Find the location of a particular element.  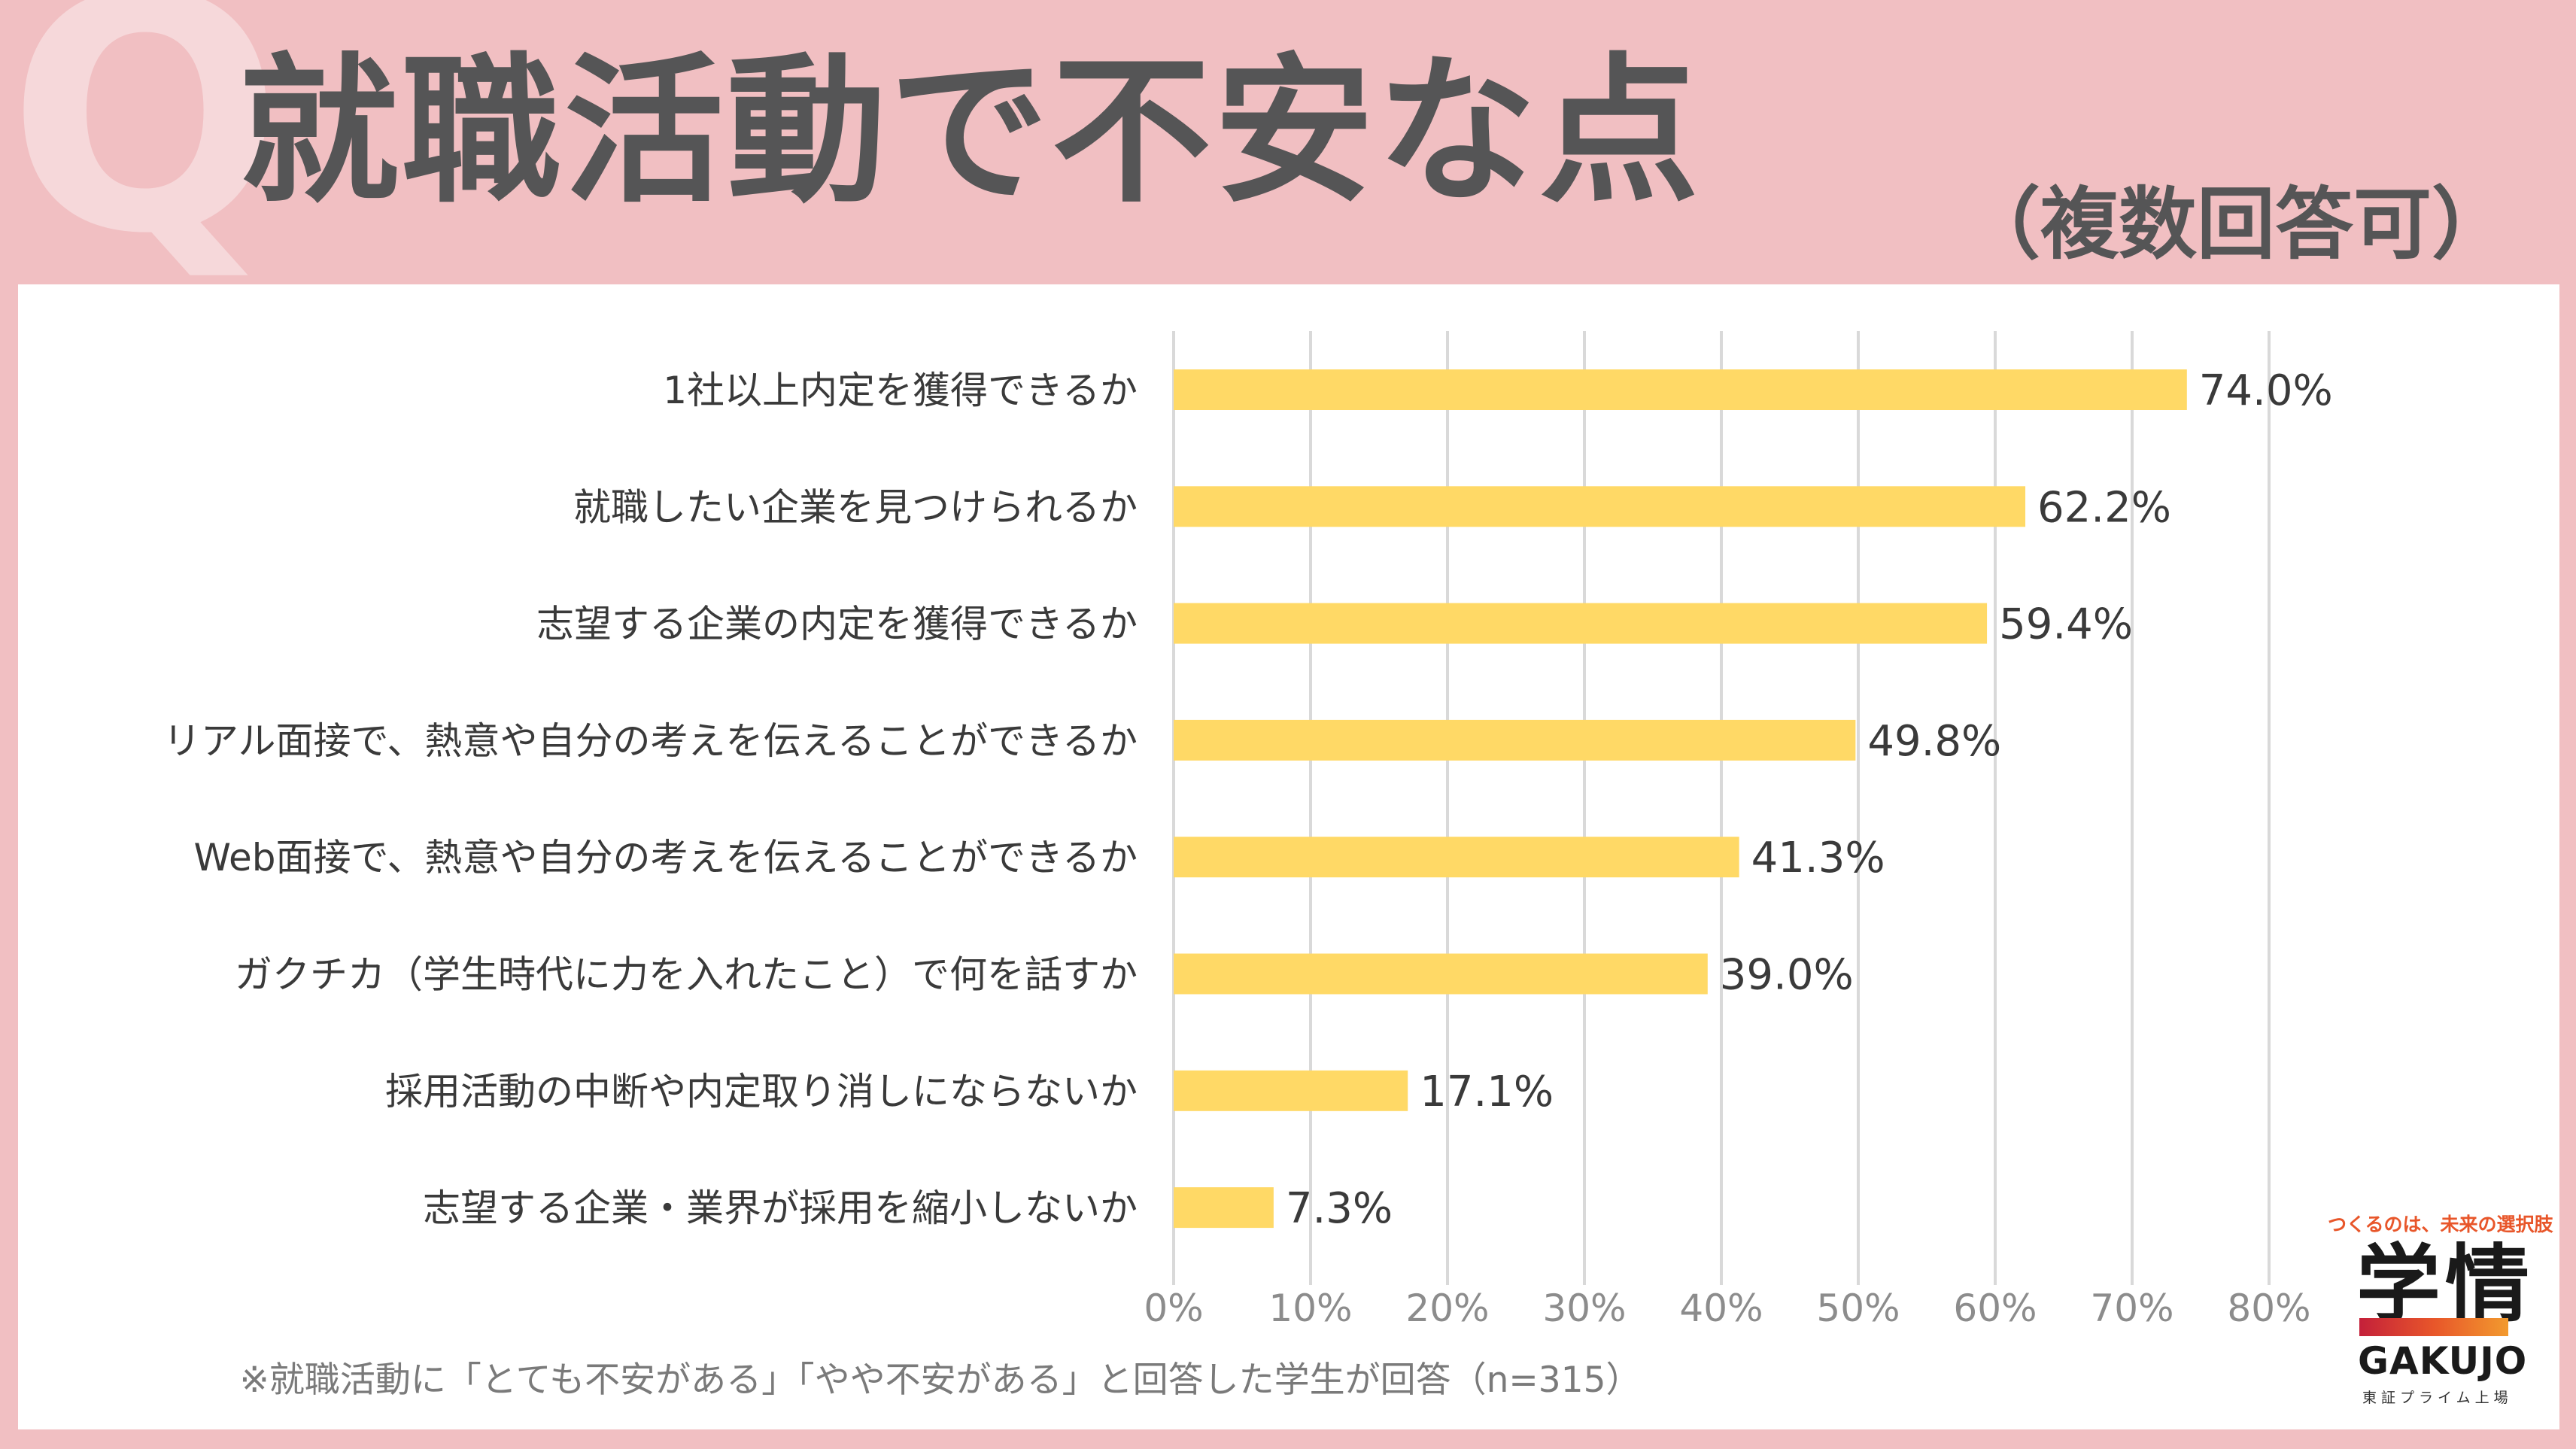

value-label: 74.0% is located at coordinates (2266, 390).